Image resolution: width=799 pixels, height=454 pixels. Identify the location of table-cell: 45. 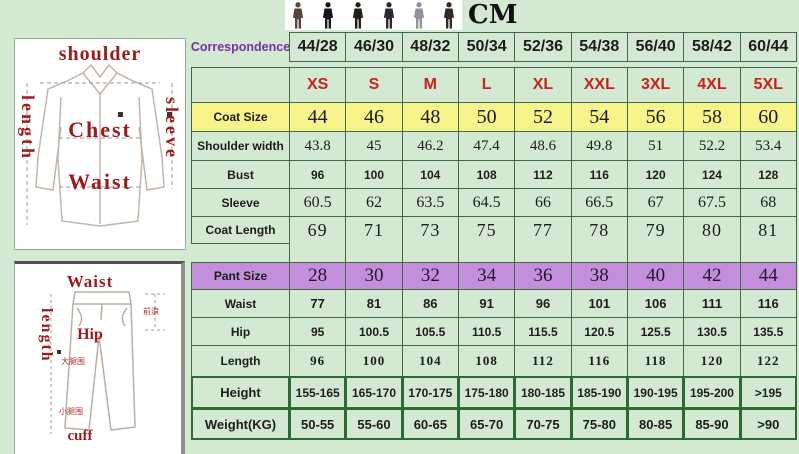
(374, 146).